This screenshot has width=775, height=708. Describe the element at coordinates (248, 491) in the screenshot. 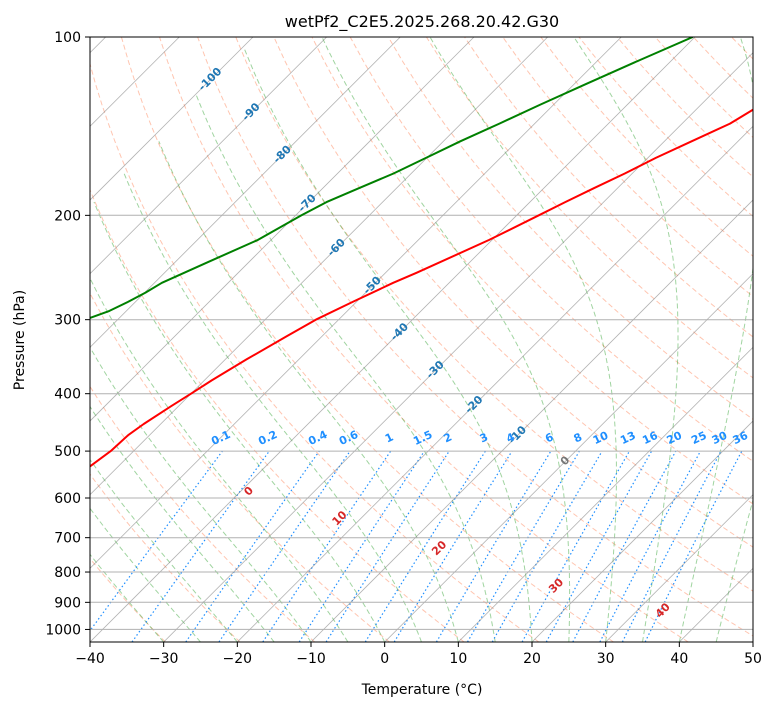

I see `dry-adiabat-label: 0` at that location.